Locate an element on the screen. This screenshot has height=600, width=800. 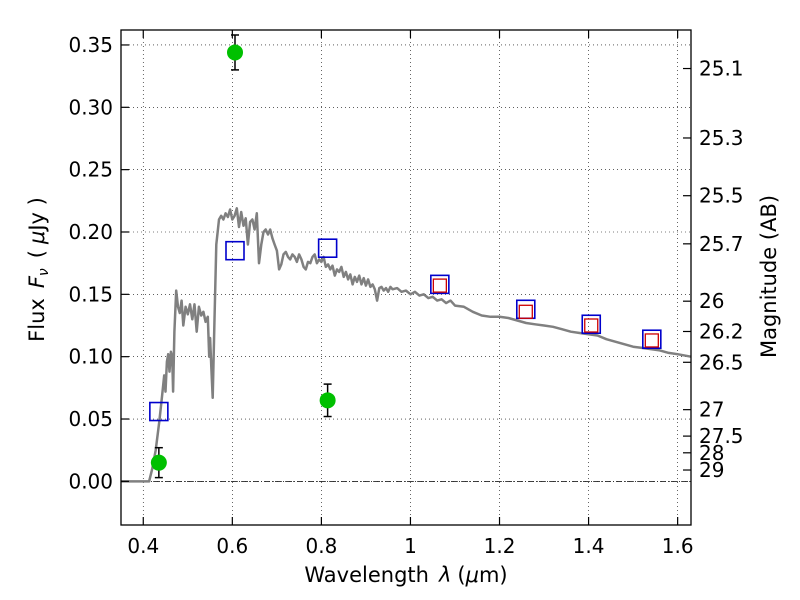
y2-tick-label: 26 is located at coordinates (711, 301).